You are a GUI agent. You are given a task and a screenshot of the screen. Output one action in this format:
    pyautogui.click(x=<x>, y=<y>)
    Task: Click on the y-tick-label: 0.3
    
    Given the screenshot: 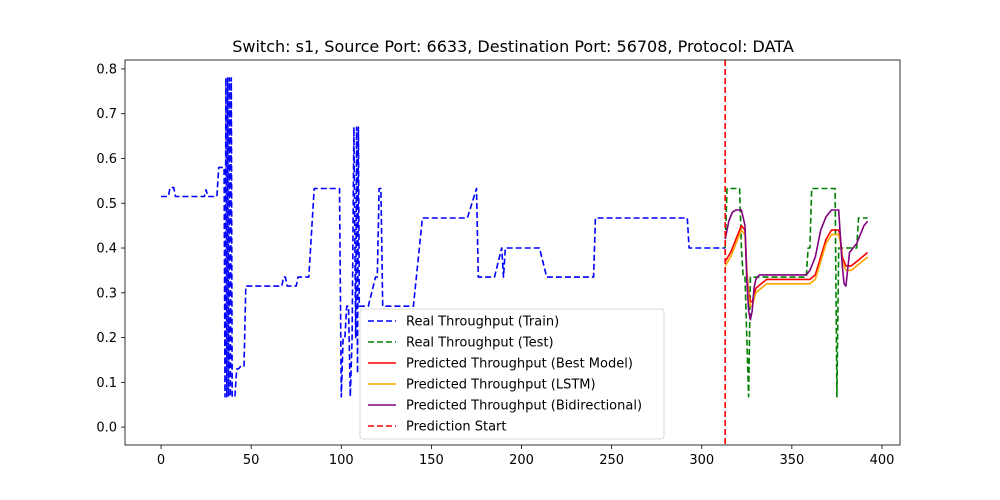 What is the action you would take?
    pyautogui.click(x=106, y=293)
    